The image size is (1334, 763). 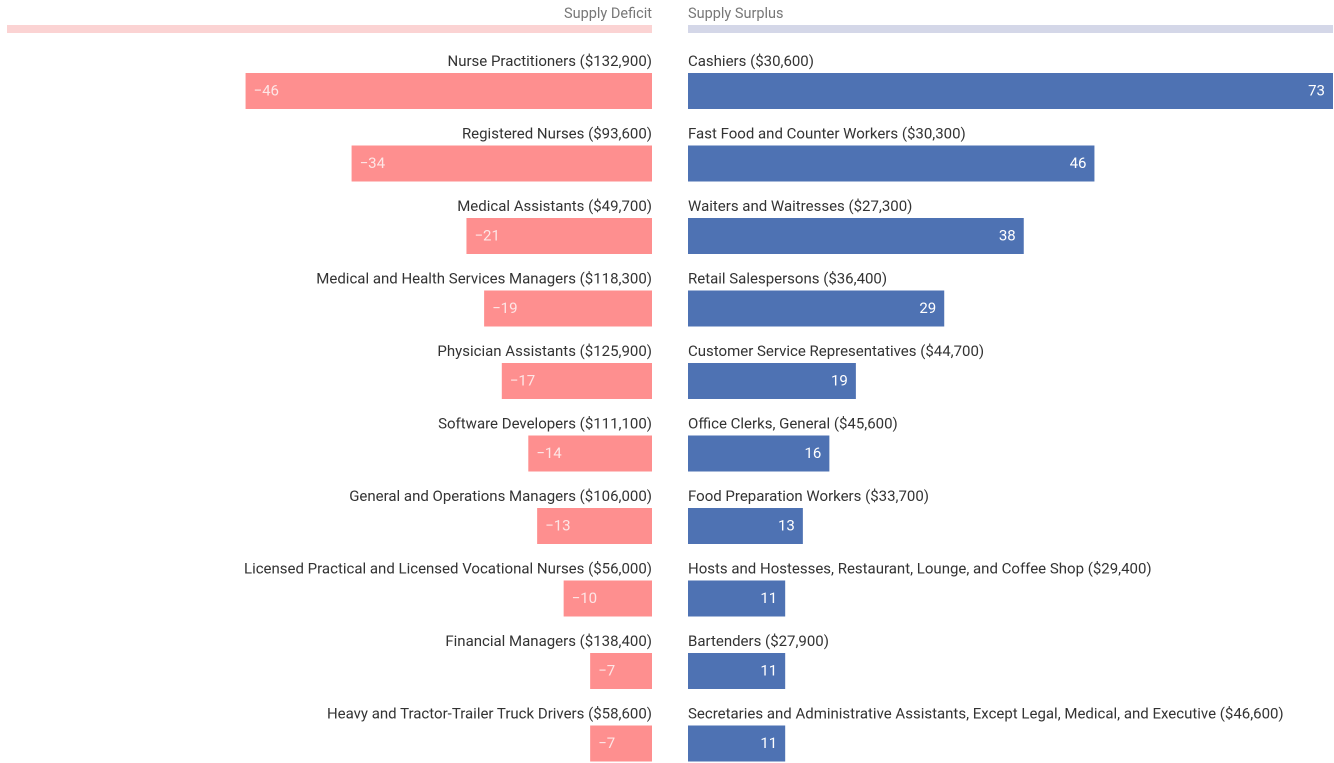 I want to click on value-label: −19, so click(x=504, y=308).